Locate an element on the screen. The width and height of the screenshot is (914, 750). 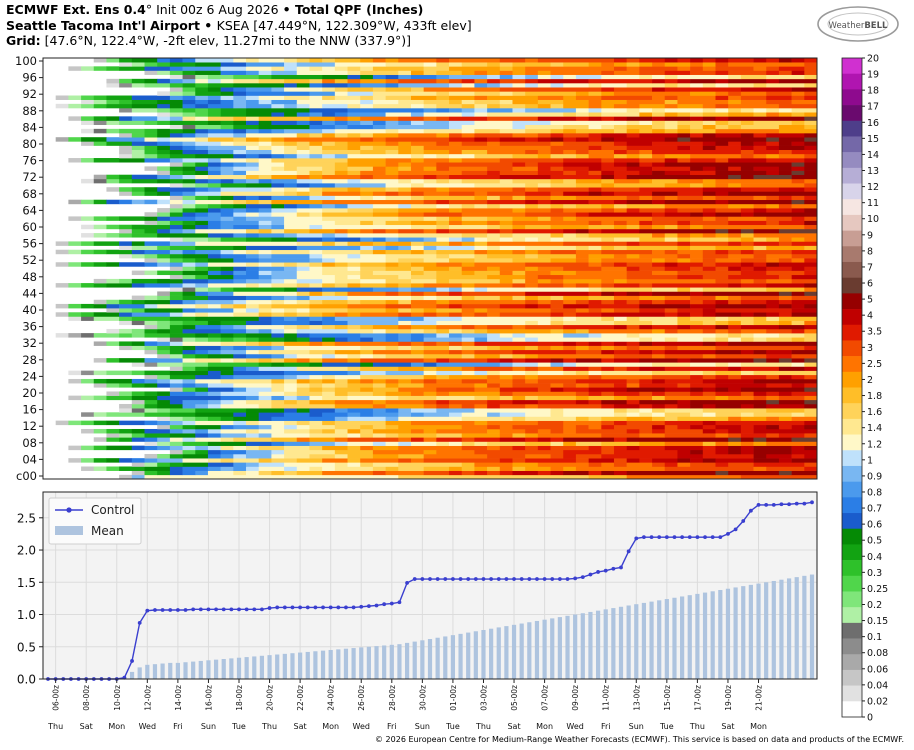
control-point is located at coordinates (384, 604).